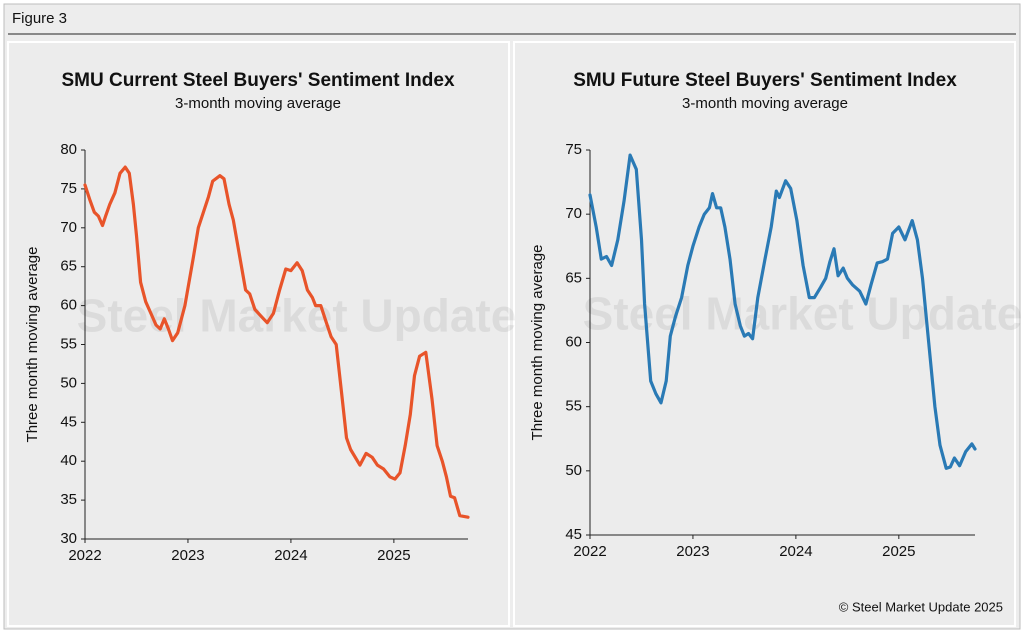 Image resolution: width=1024 pixels, height=633 pixels. I want to click on y-tick-label: 80, so click(68, 149).